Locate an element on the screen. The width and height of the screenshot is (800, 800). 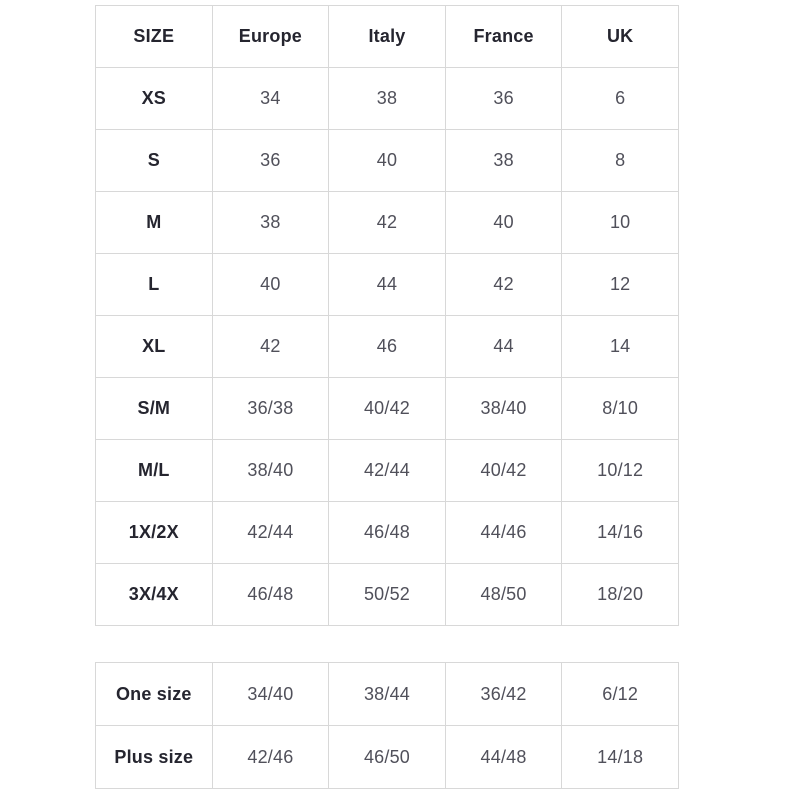
column-header: UK is located at coordinates (620, 36).